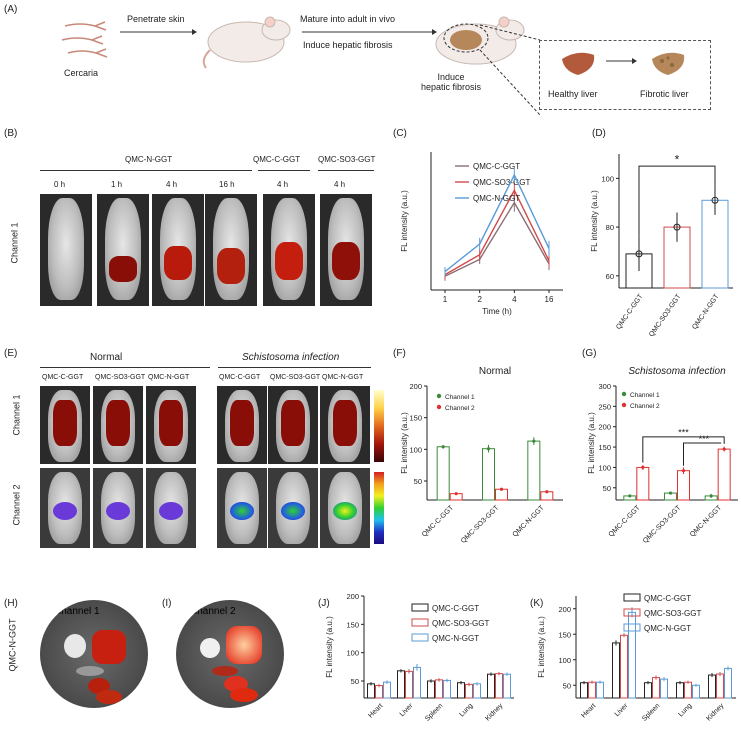 Image resolution: width=741 pixels, height=741 pixels. I want to click on b-time-label: 1 h, so click(117, 184).